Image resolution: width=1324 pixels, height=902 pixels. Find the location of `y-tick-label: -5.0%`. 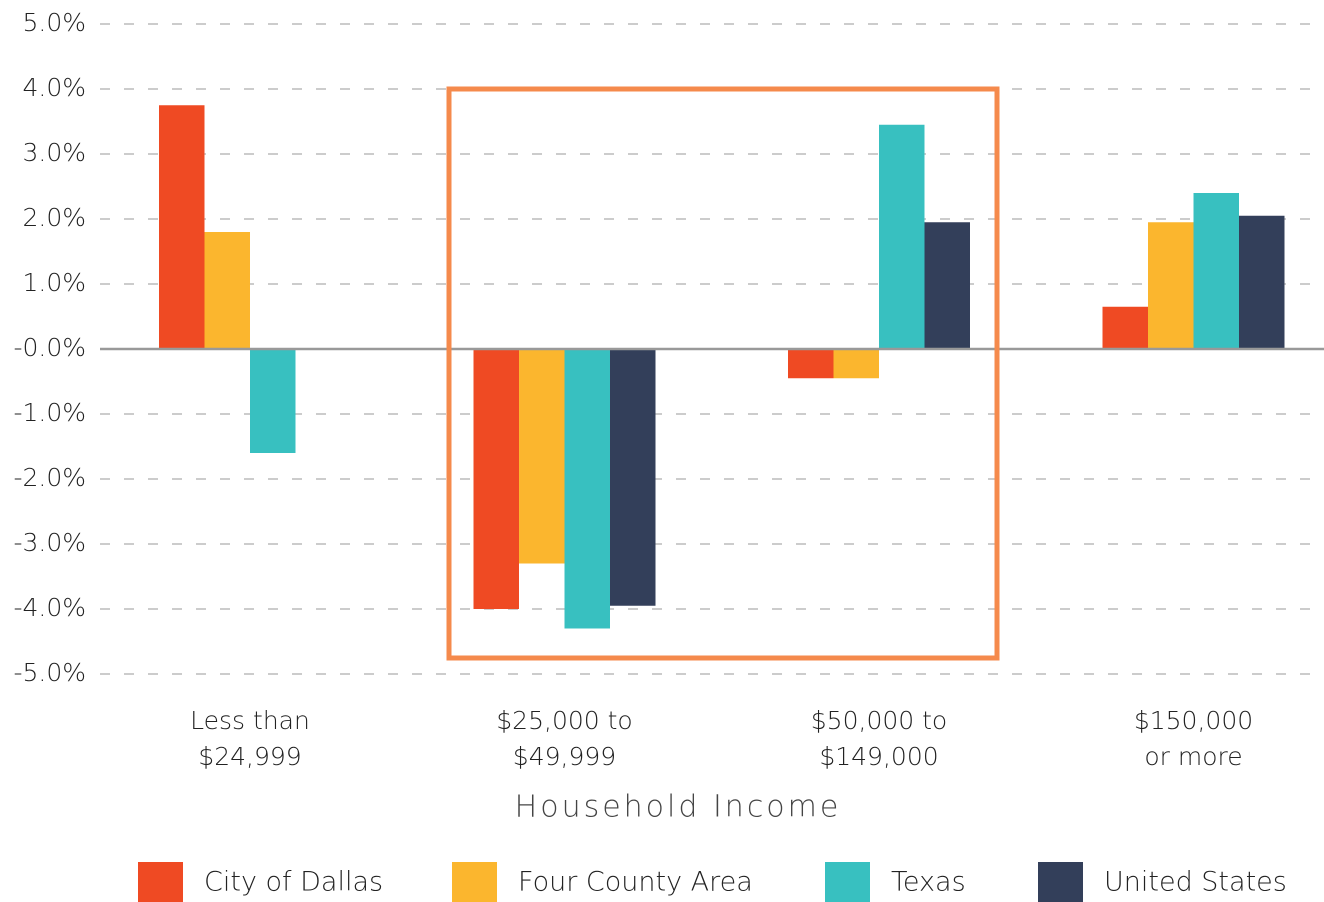

y-tick-label: -5.0% is located at coordinates (49, 672).